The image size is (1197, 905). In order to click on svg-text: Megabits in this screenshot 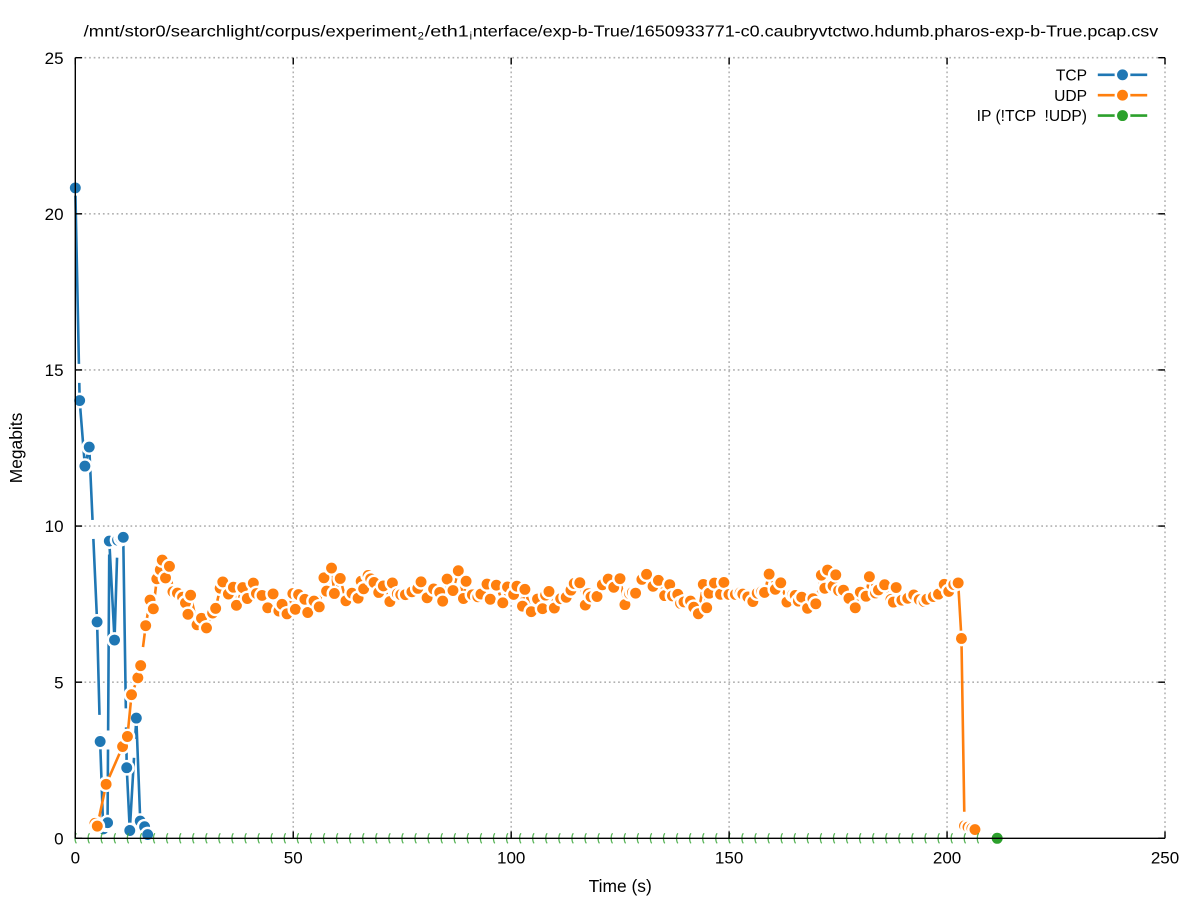, I will do `click(16, 447)`.